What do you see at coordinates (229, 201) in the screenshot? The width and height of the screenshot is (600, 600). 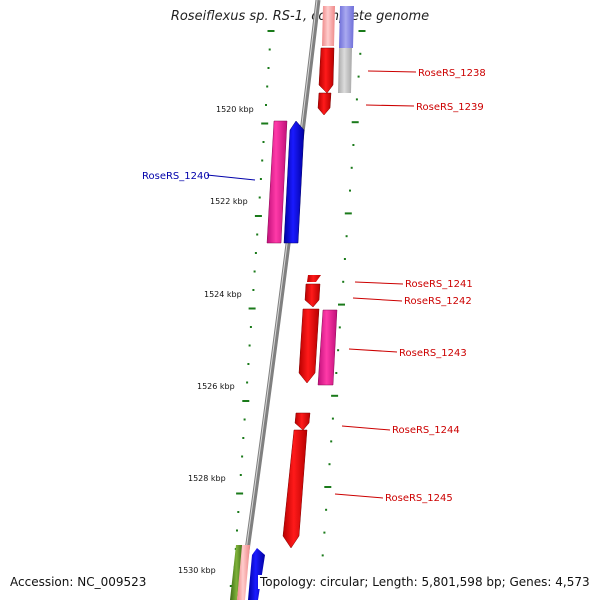 I see `kbp-label: 1522 kbp` at bounding box center [229, 201].